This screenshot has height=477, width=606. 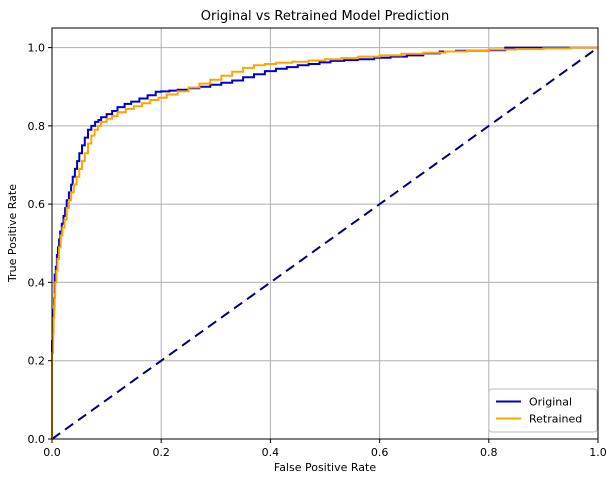 What do you see at coordinates (37, 204) in the screenshot?
I see `y-tick-label: 0.6` at bounding box center [37, 204].